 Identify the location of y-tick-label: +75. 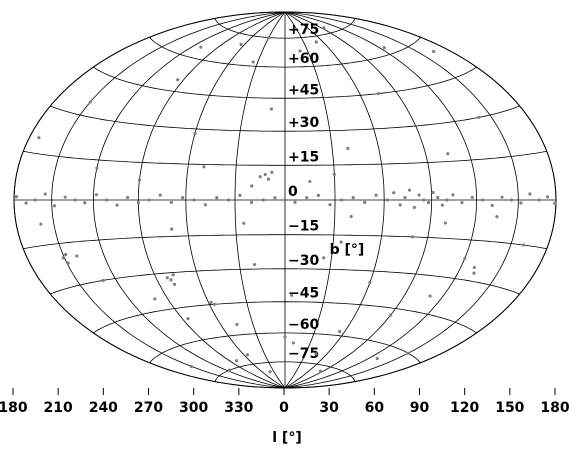
(303, 30).